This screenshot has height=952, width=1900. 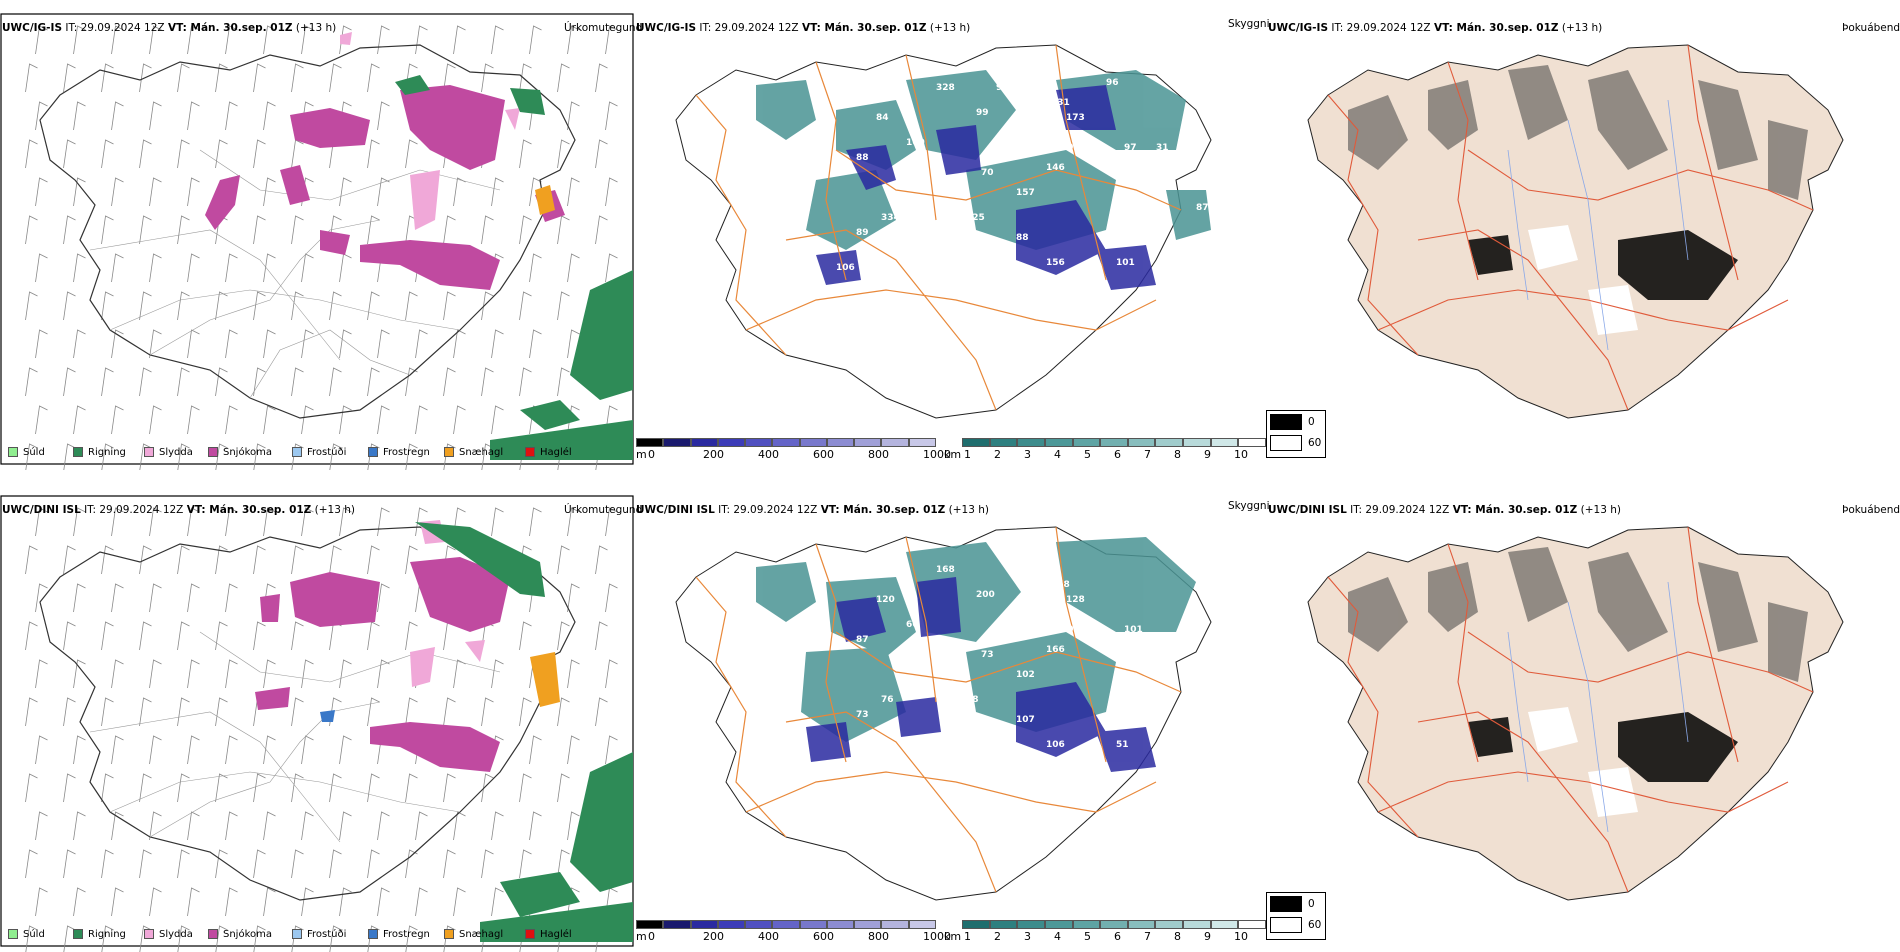 What do you see at coordinates (1115, 243) in the screenshot?
I see `cloud-base-label: 137` at bounding box center [1115, 243].